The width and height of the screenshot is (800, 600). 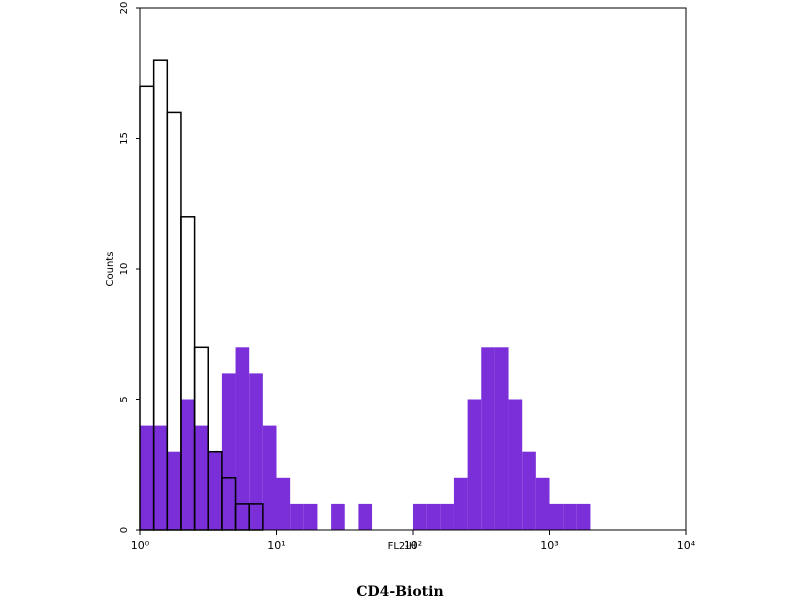 What do you see at coordinates (124, 138) in the screenshot?
I see `y-tick-label: 15` at bounding box center [124, 138].